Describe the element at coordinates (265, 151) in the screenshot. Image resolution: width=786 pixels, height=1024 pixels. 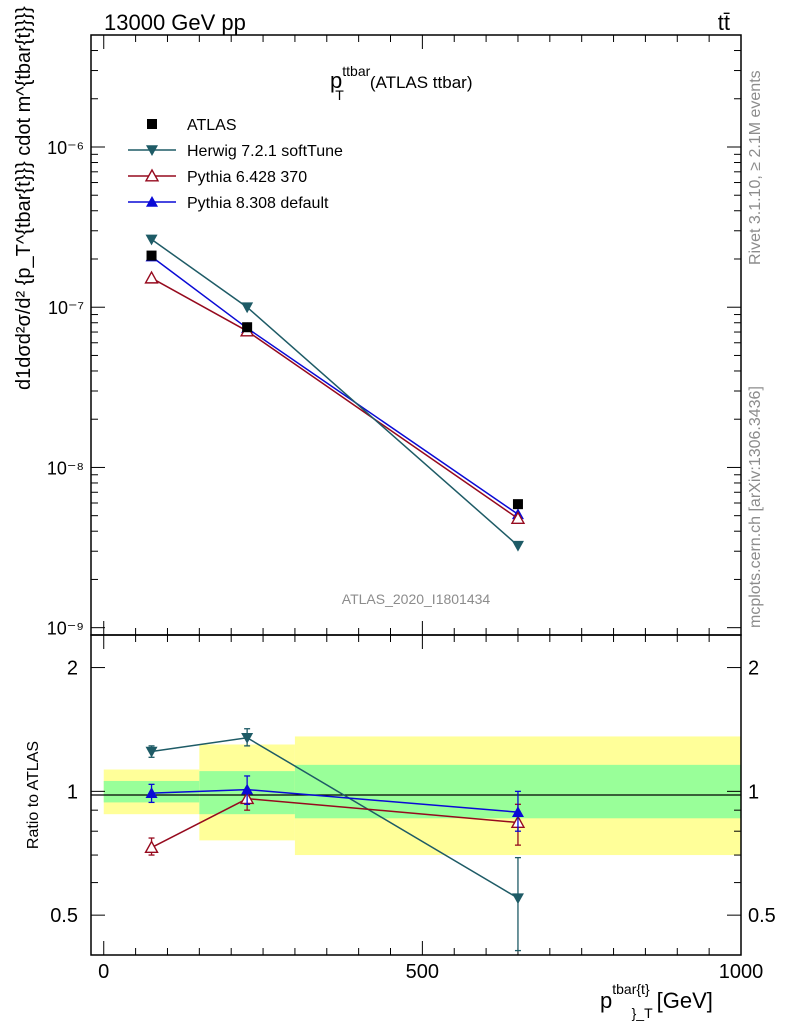
I see `legend-label: Herwig 7.2.1 softTune` at that location.